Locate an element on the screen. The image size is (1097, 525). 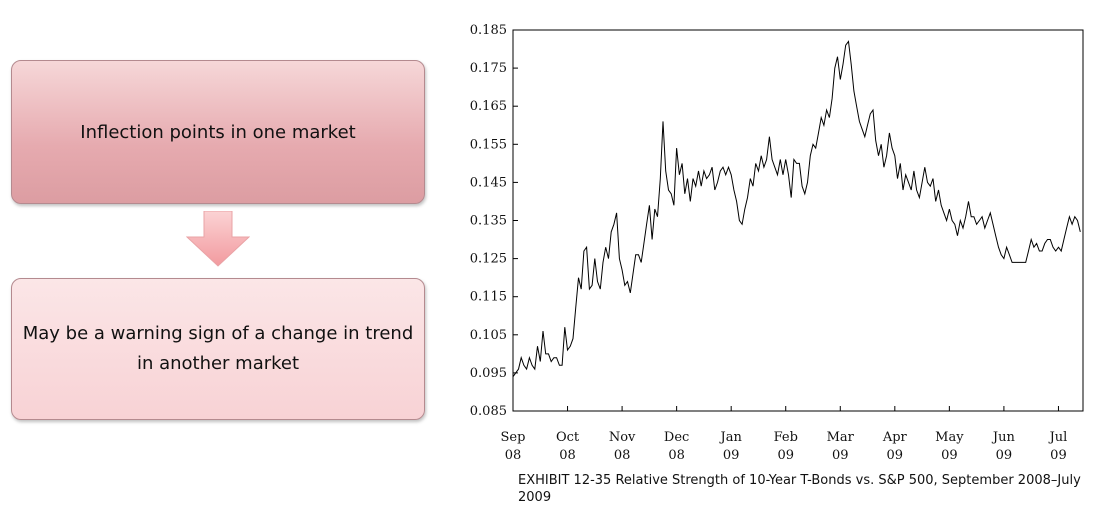
y-tick-label: 0.125 is located at coordinates (488, 259).